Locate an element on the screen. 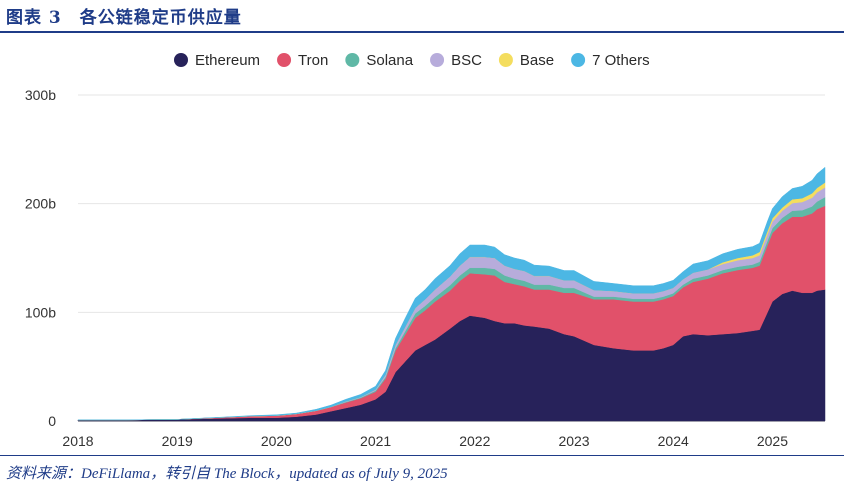  legend-label: Solana is located at coordinates (389, 60).